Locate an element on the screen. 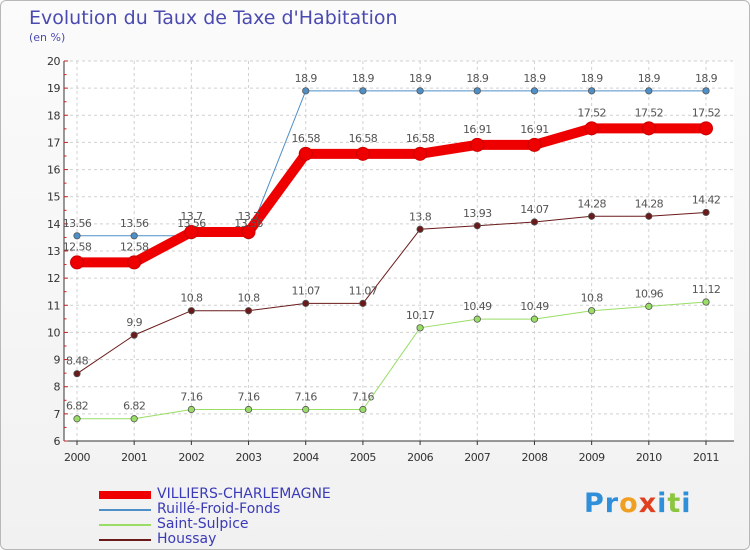 The width and height of the screenshot is (750, 550). chart-title: Evolution du Taux de Taxe d'Habitation is located at coordinates (213, 18).